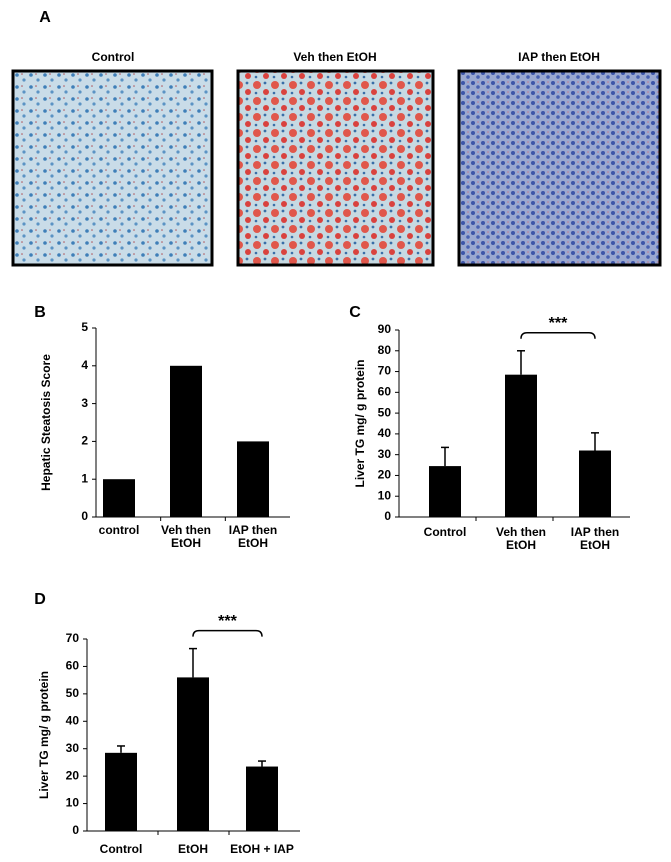  I want to click on y-tick-label: 4, so click(84, 365).